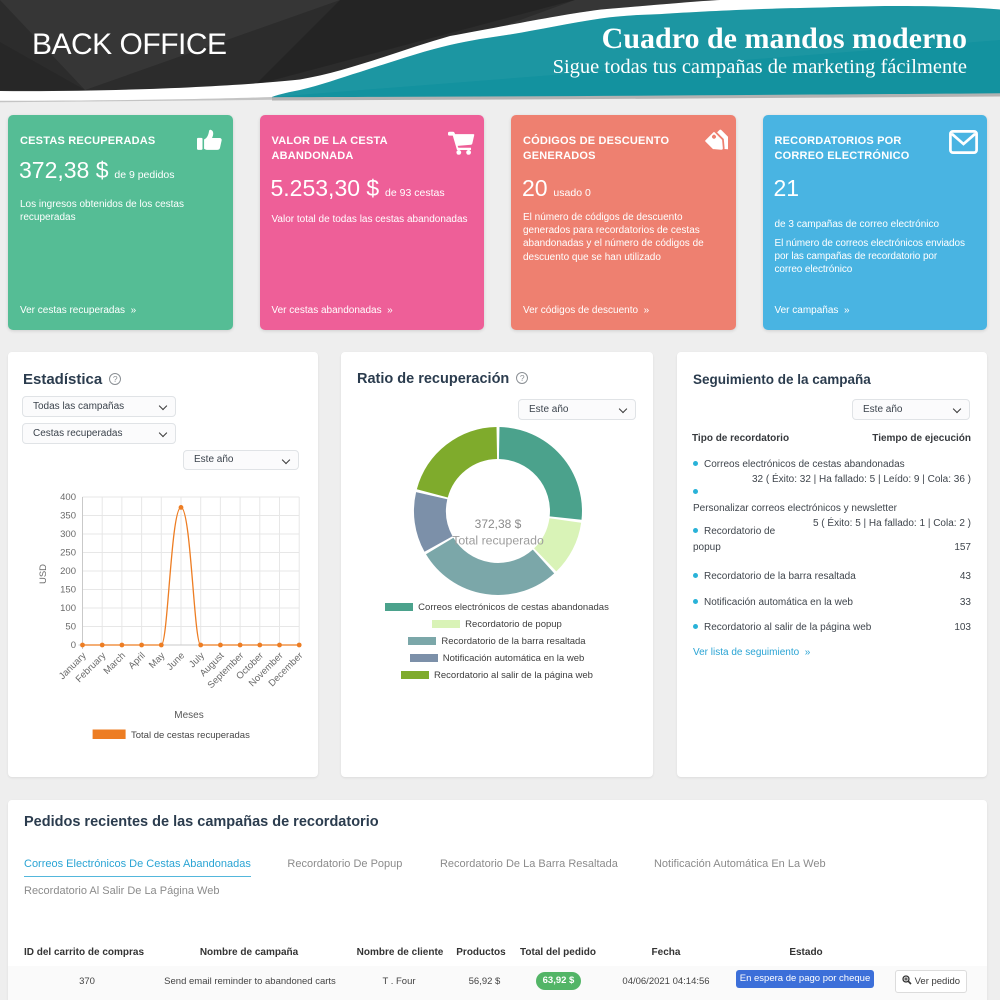 The height and width of the screenshot is (1000, 1000). Describe the element at coordinates (43, 574) in the screenshot. I see `svg-text: USD` at that location.